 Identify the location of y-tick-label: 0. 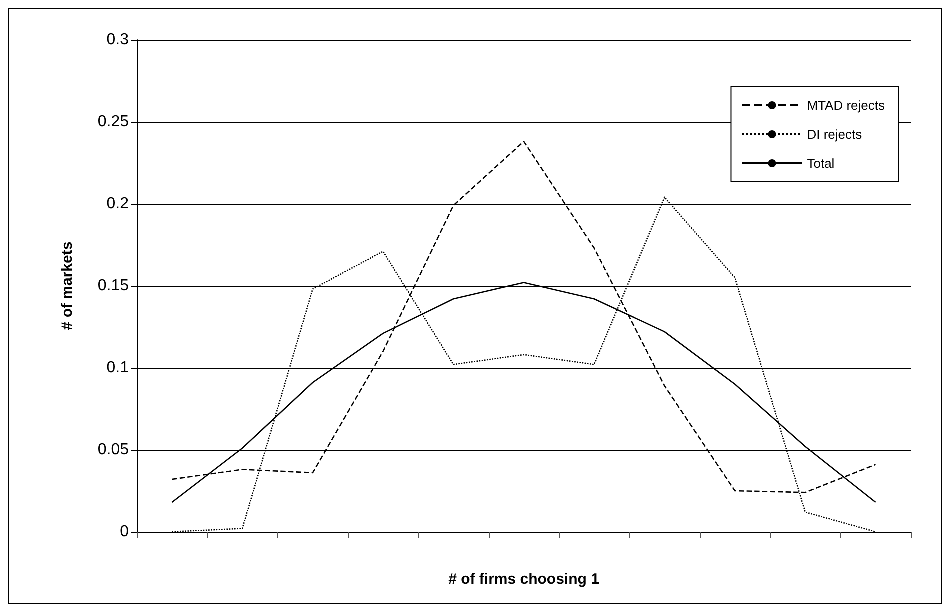
(125, 532).